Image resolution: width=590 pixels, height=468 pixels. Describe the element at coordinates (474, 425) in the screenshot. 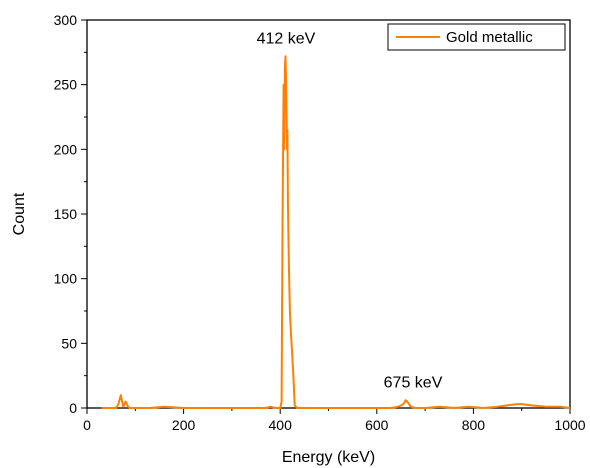

I see `x-tick-label: 800` at that location.